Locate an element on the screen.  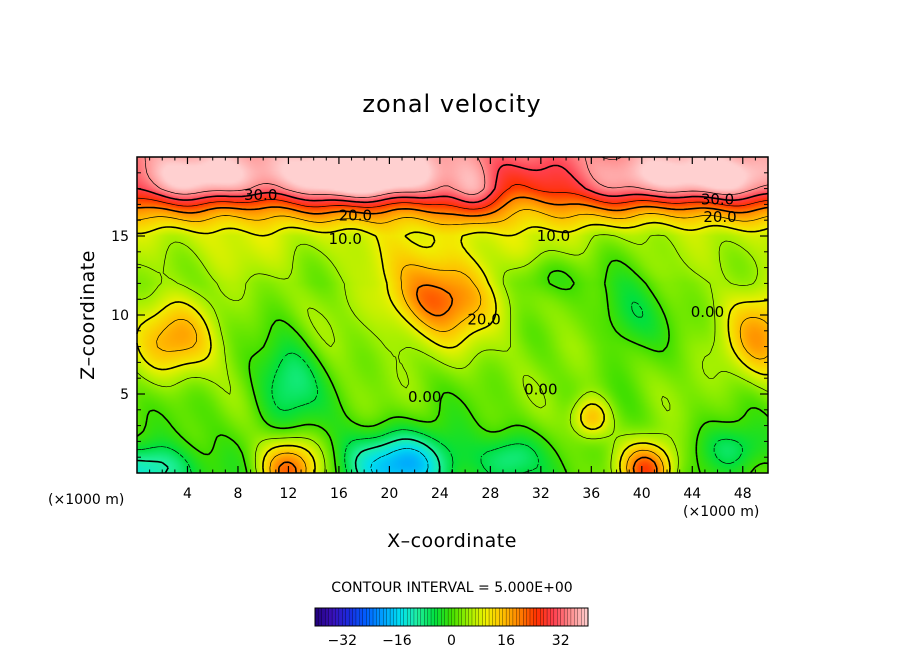
colorbar-cells is located at coordinates (451, 617).